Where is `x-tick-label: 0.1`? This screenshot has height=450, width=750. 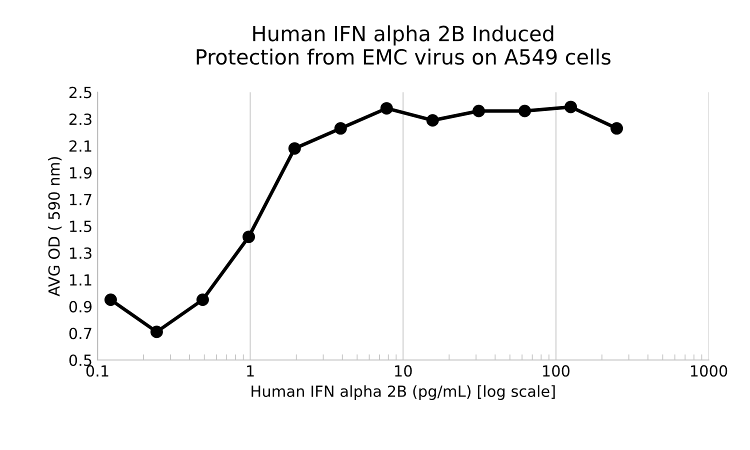
x-tick-label: 0.1 is located at coordinates (97, 371).